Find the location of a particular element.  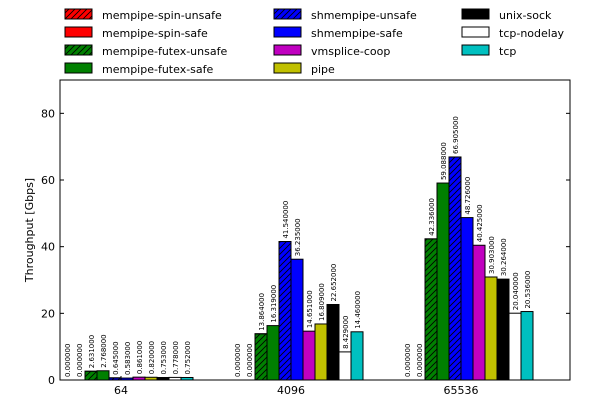

data-label: 36.235000 is located at coordinates (298, 237).